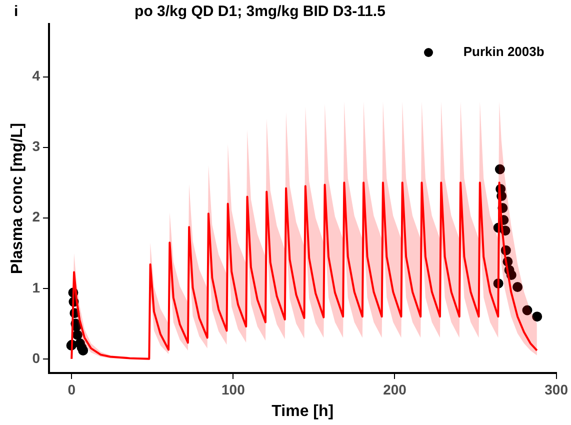 The image size is (571, 425). I want to click on legend-label: Purkin 2003b, so click(503, 51).